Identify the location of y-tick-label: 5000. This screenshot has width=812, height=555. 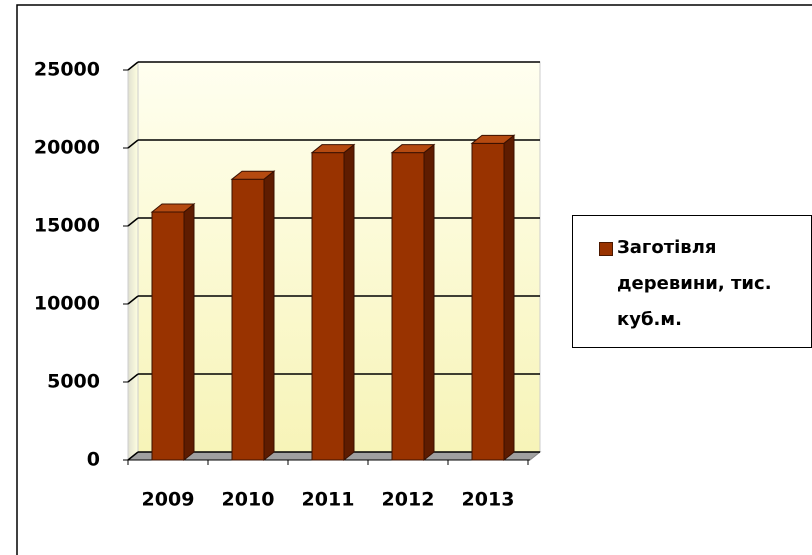
(73, 382).